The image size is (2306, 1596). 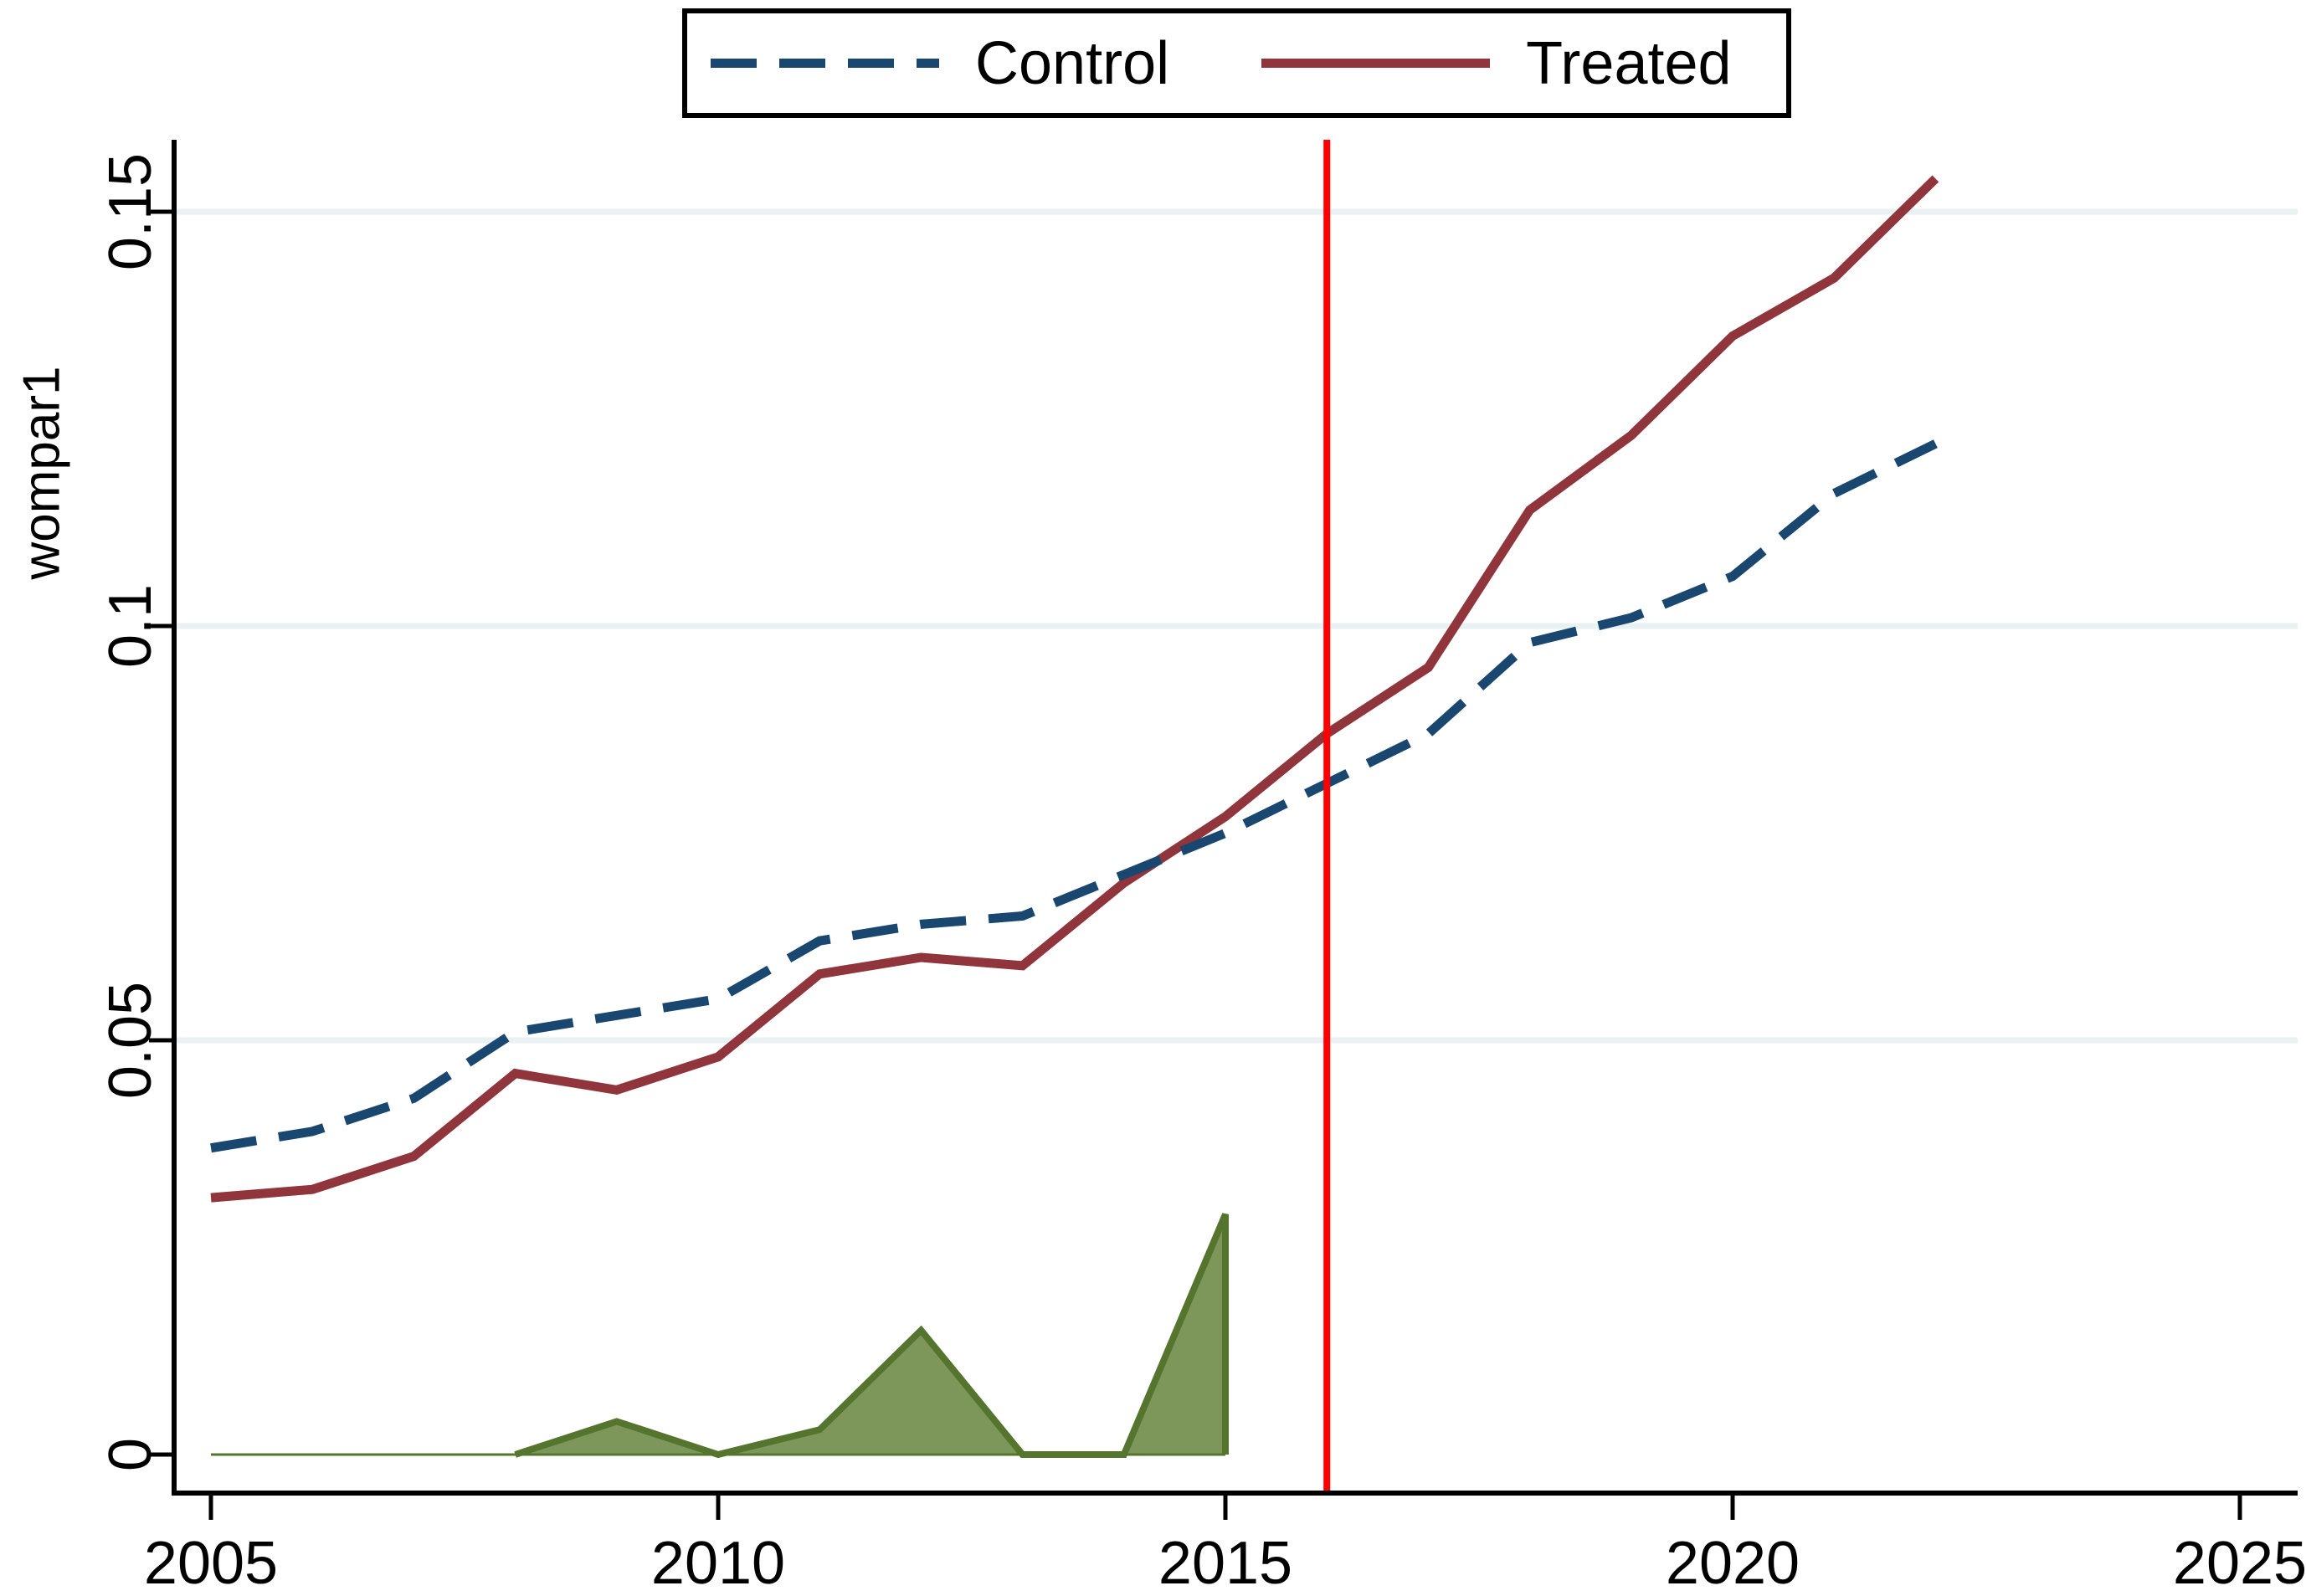 What do you see at coordinates (130, 1040) in the screenshot?
I see `y-tick-label: 0.05` at bounding box center [130, 1040].